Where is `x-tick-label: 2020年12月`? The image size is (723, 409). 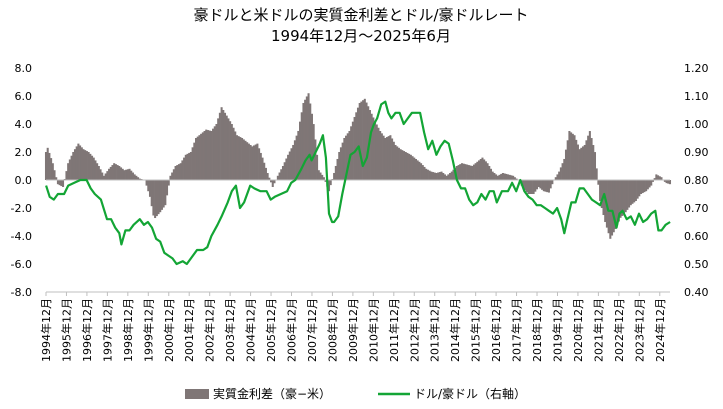 x-tick-label: 2020年12月 is located at coordinates (578, 330).